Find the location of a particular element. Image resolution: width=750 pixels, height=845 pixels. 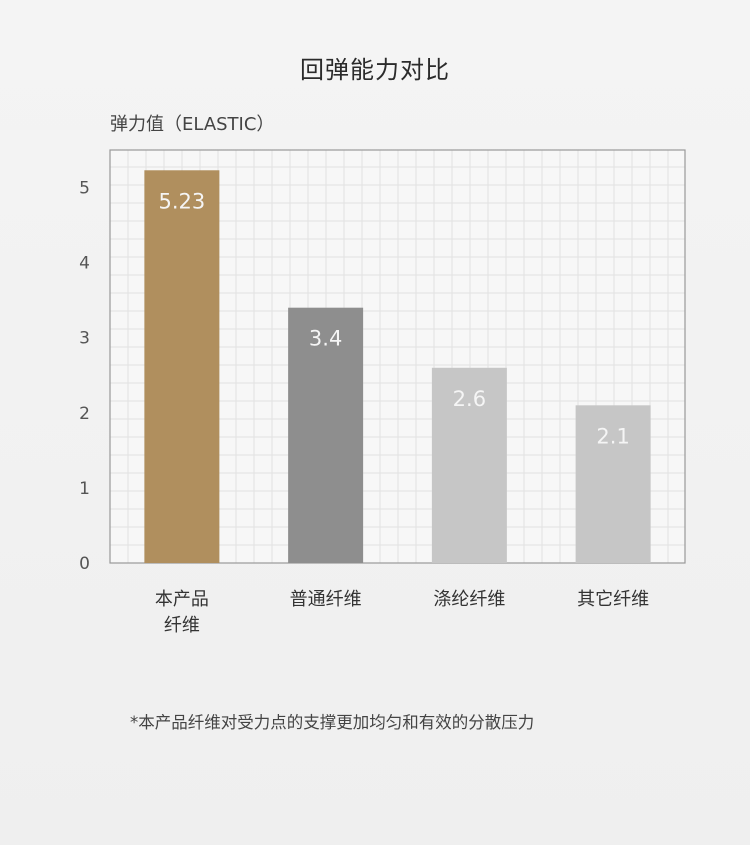

y-tick-label: 0 is located at coordinates (84, 564).